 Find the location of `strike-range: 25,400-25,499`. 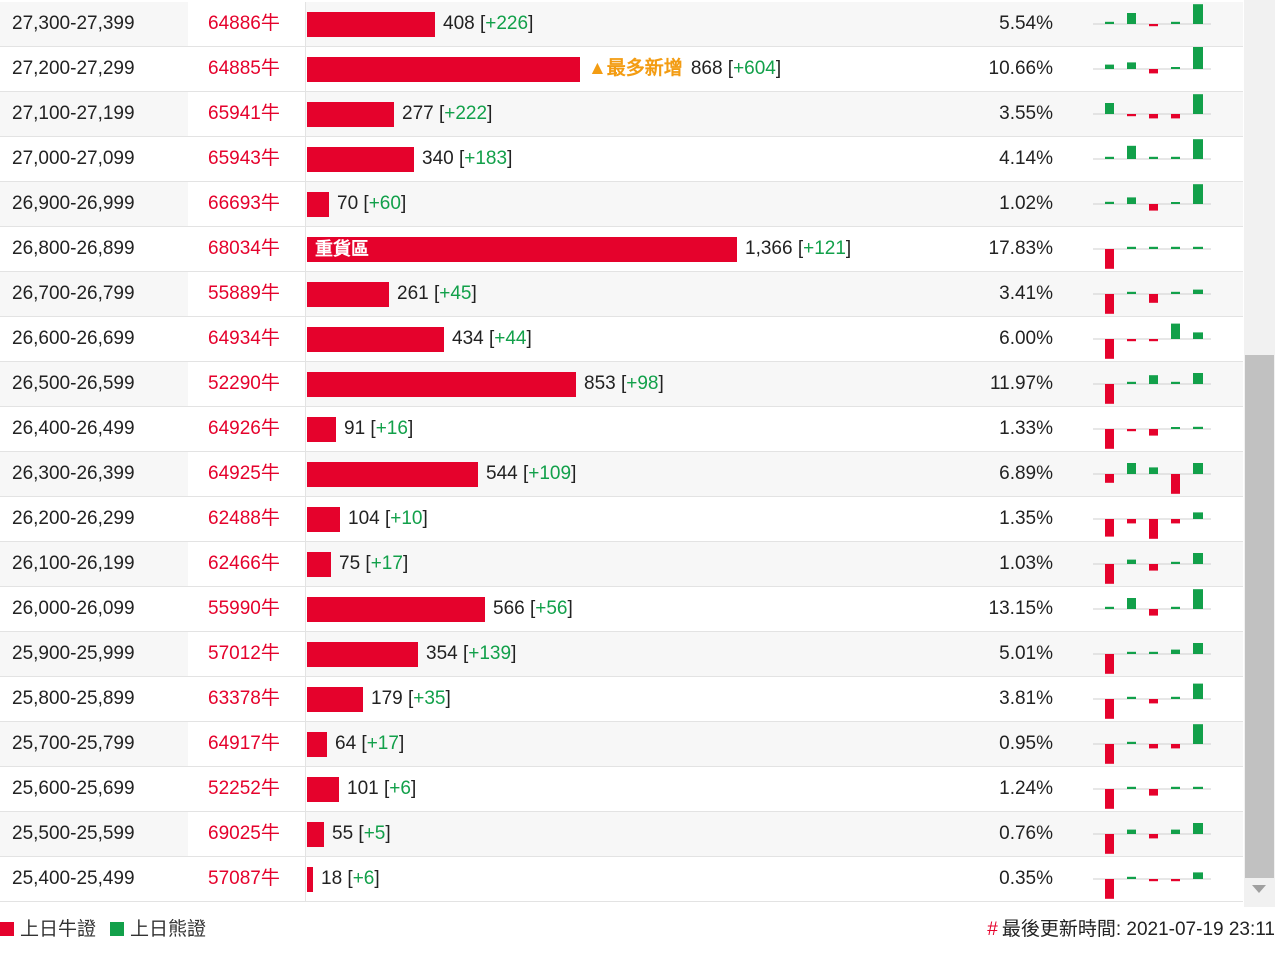

strike-range: 25,400-25,499 is located at coordinates (73, 878).